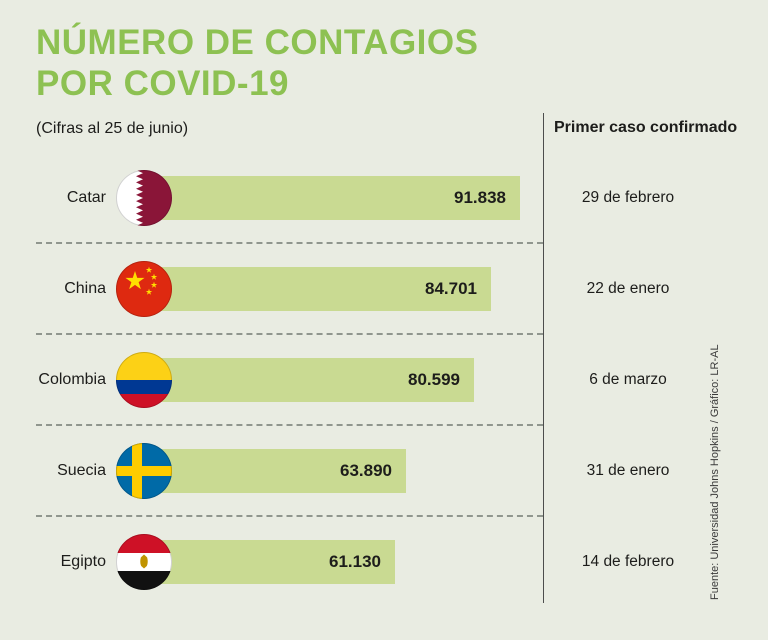 The height and width of the screenshot is (640, 768). What do you see at coordinates (543, 358) in the screenshot?
I see `column-divider` at bounding box center [543, 358].